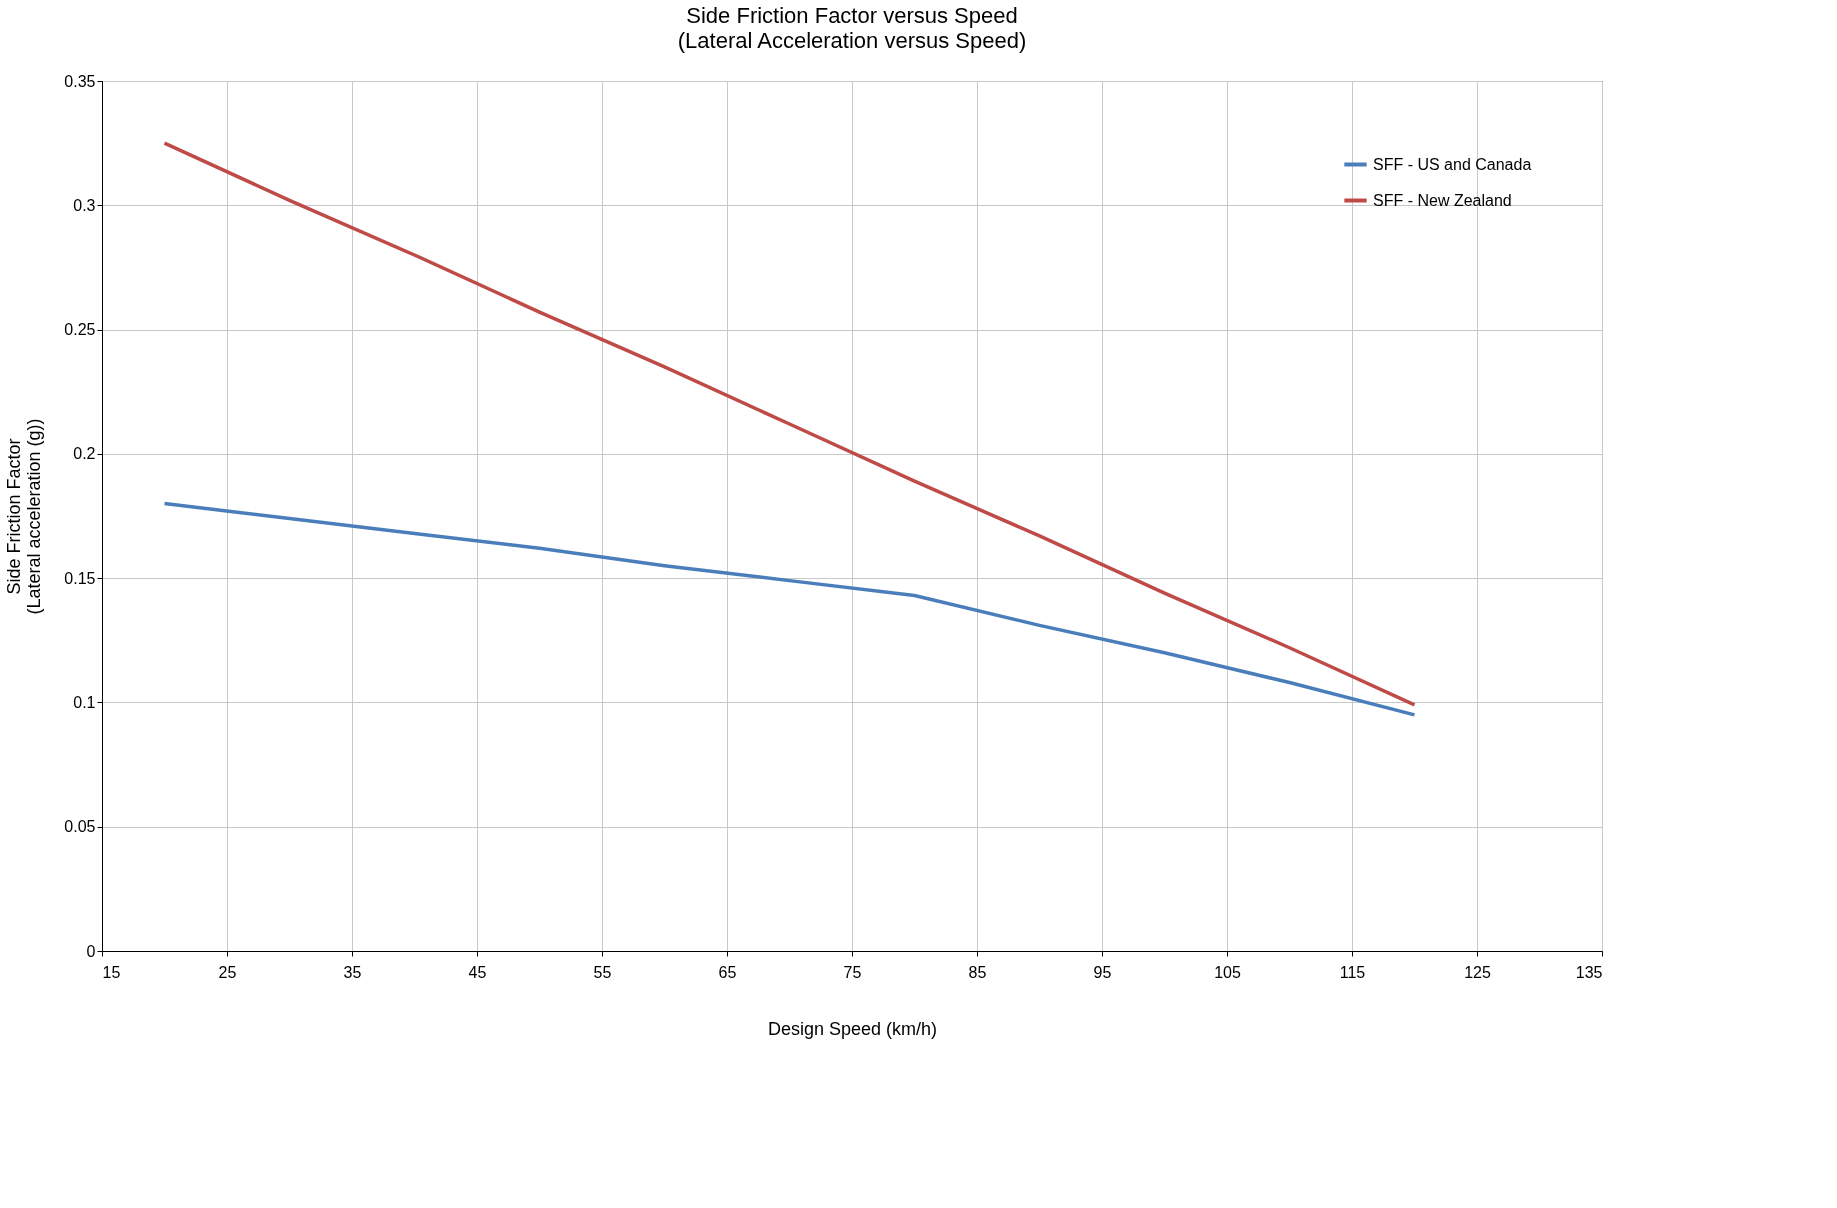 This screenshot has height=1208, width=1837. I want to click on chart-title: Side Friction Factor versus Speed, so click(852, 15).